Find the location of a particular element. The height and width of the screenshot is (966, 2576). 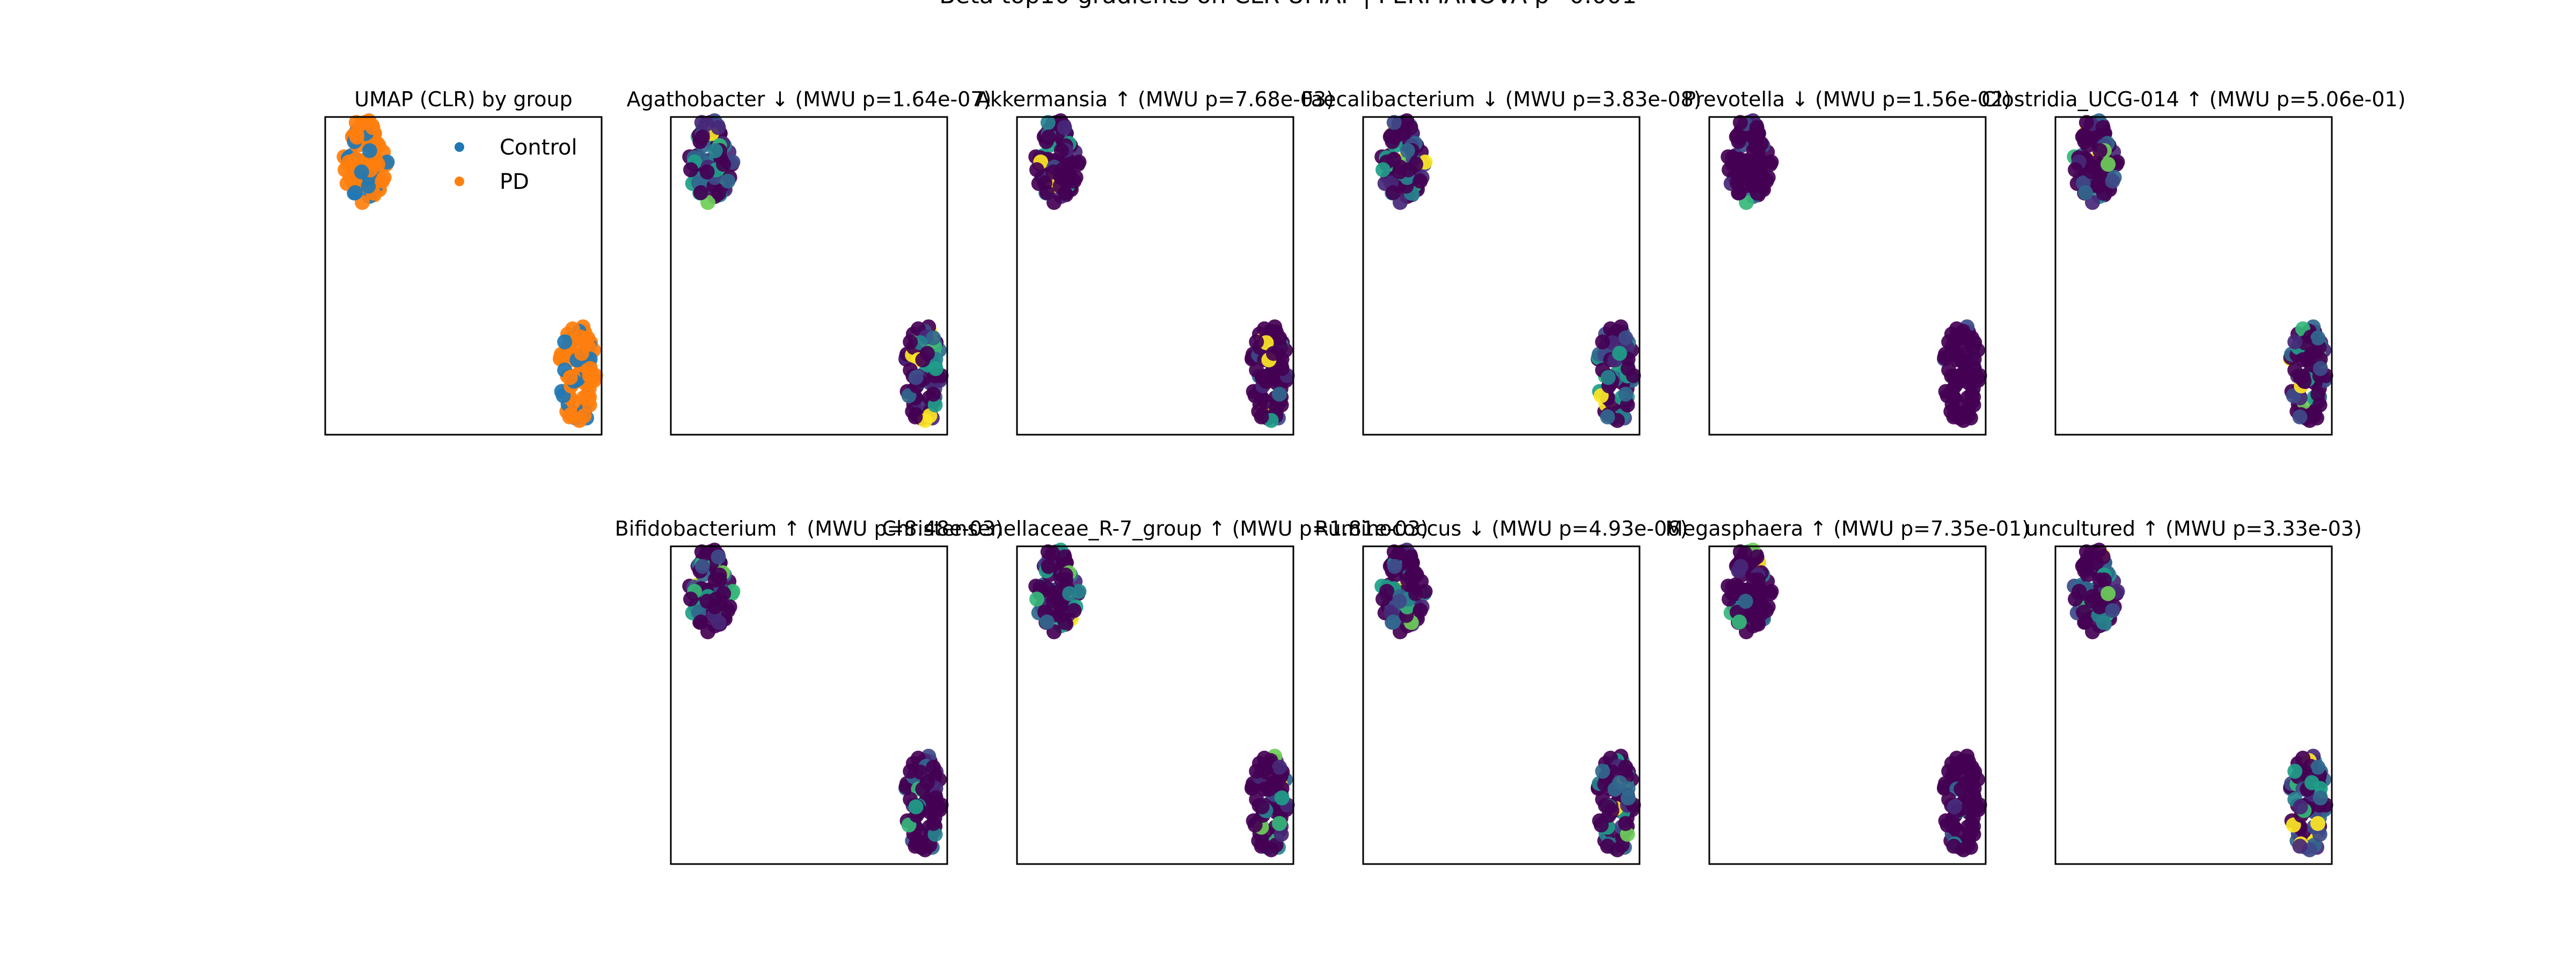

panel-title: Agathobacter ↓ (MWU p=1.64e-07) is located at coordinates (809, 99).